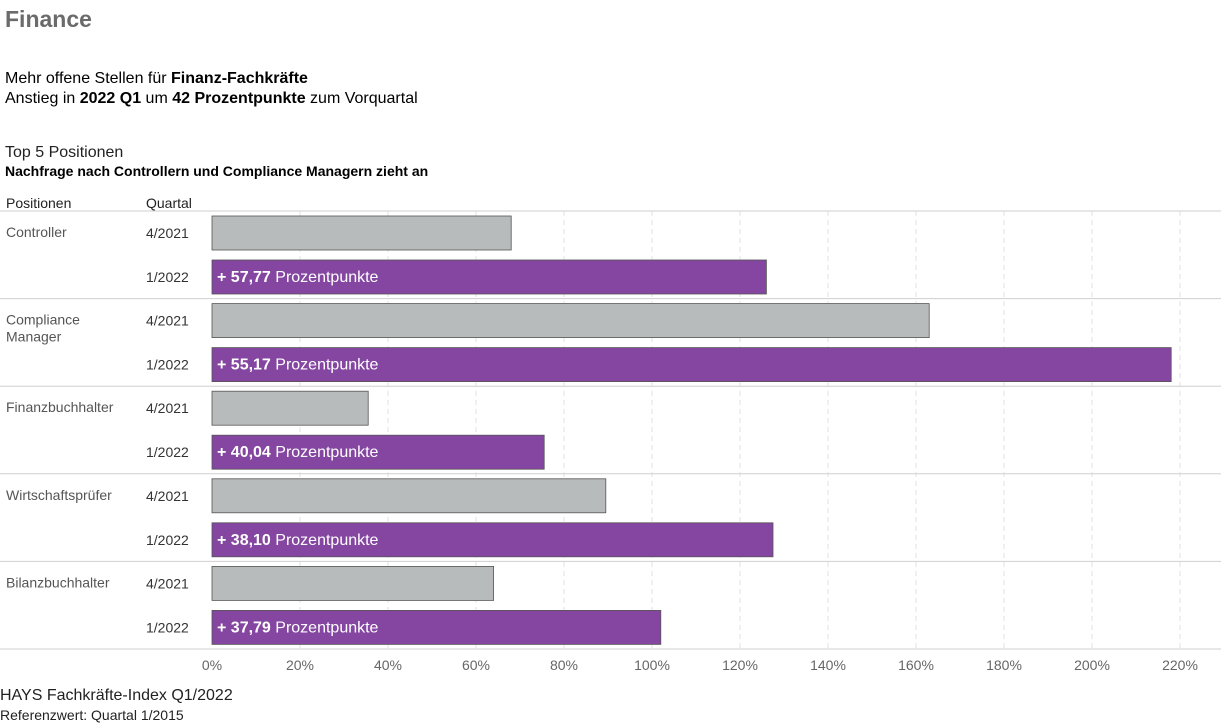 The height and width of the screenshot is (725, 1221). What do you see at coordinates (39, 203) in the screenshot?
I see `column-header-positions: Positionen` at bounding box center [39, 203].